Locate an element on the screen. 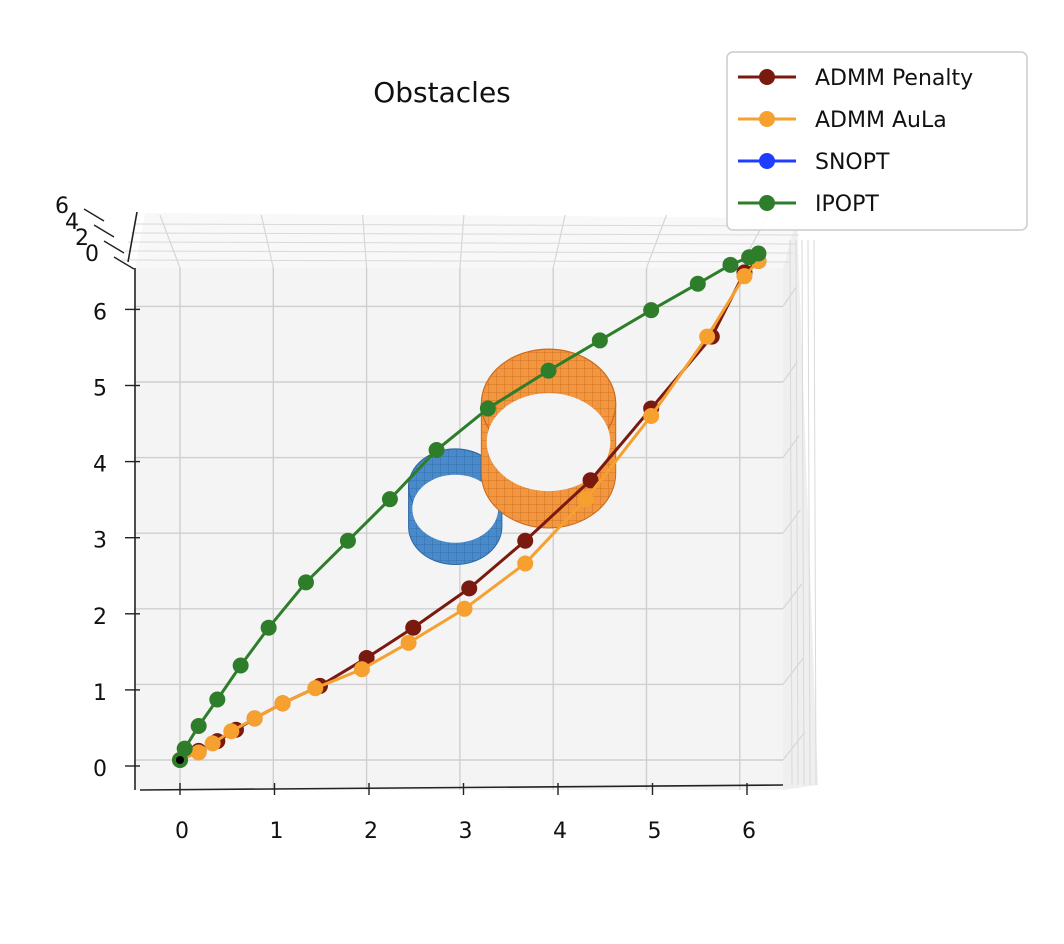 This screenshot has height=944, width=1064. legend-label: SNOPT is located at coordinates (852, 162).